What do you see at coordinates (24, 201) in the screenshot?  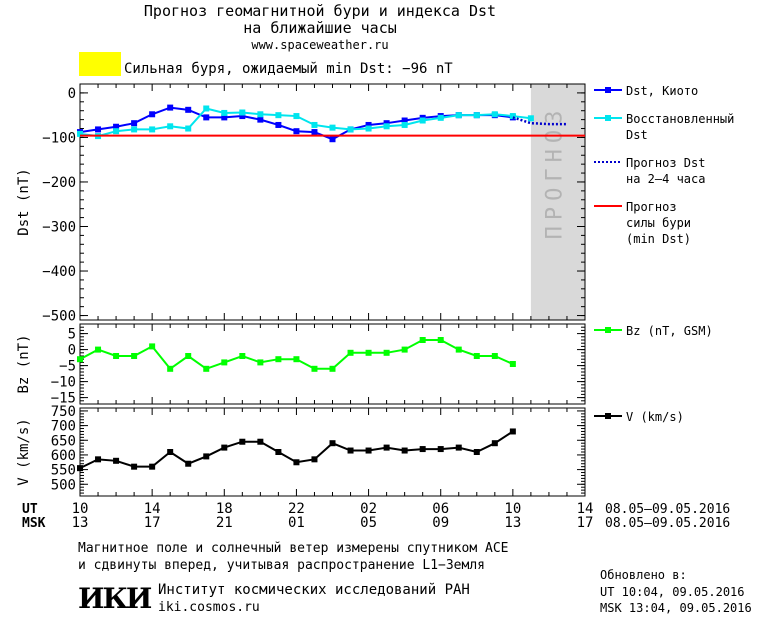 I see `y-axis-label: Dst (nT)` at bounding box center [24, 201].